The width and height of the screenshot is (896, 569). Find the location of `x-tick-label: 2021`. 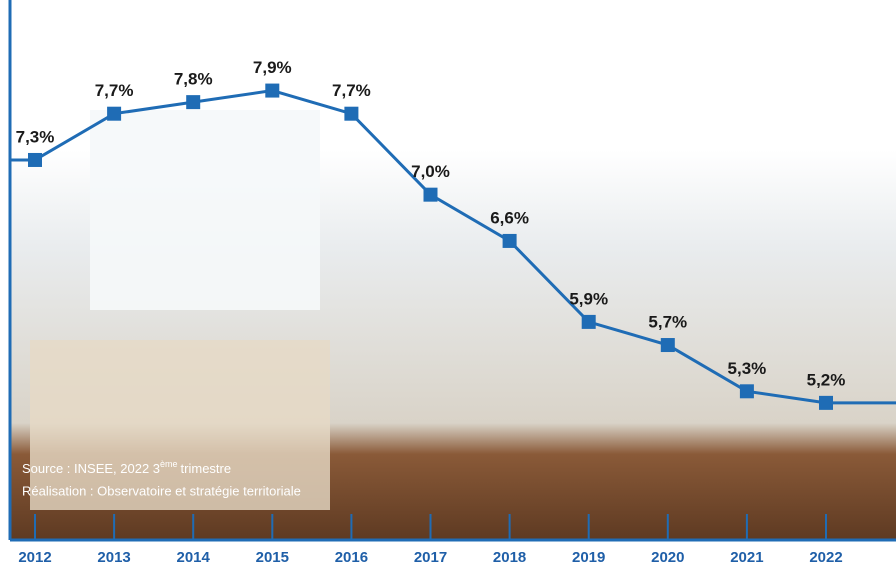

x-tick-label: 2021 is located at coordinates (746, 557).